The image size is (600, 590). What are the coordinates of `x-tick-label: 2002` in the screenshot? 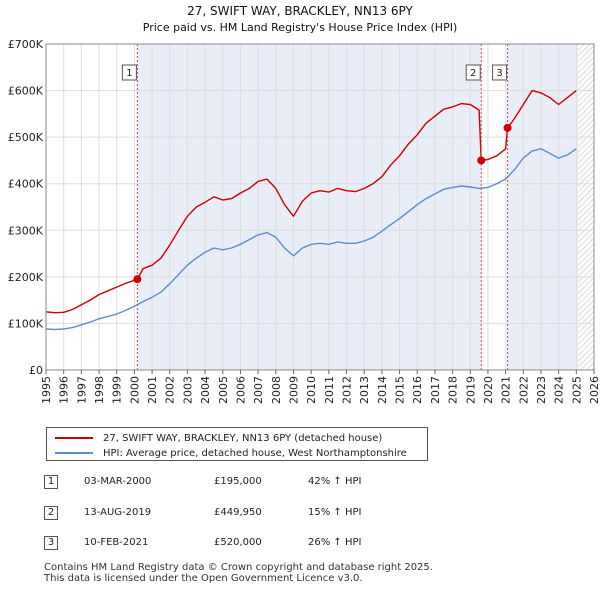 It's located at (170, 390).